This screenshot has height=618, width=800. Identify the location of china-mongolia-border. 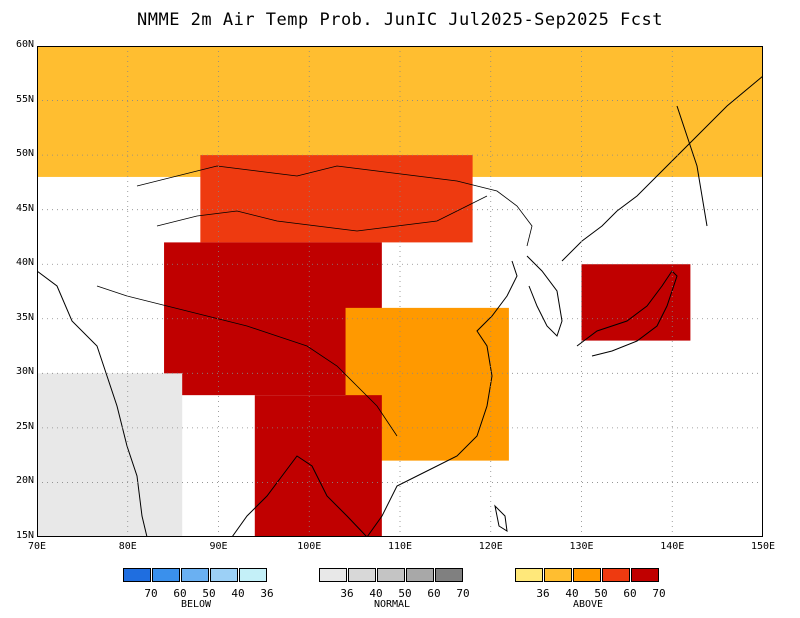
(322, 213).